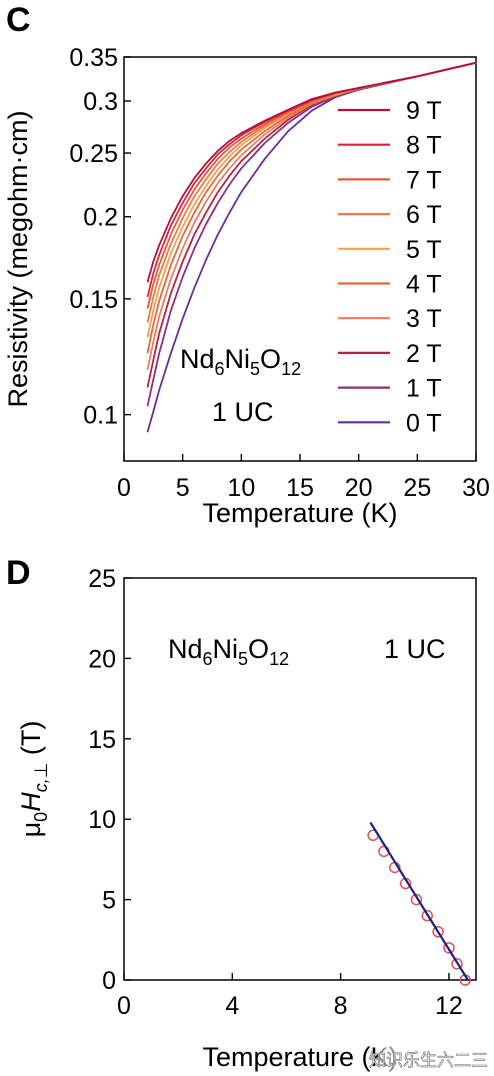  What do you see at coordinates (124, 1006) in the screenshot?
I see `d-xtick-label-0: 0` at bounding box center [124, 1006].